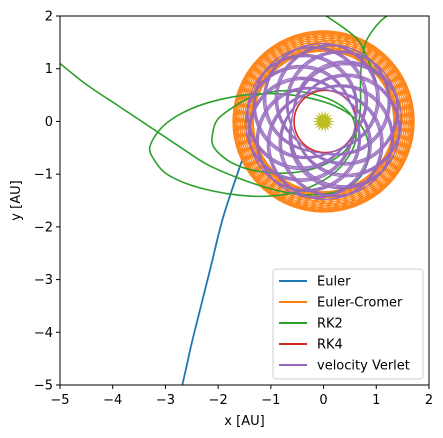 This screenshot has width=443, height=438. I want to click on series-euler-line, so click(212, 272).